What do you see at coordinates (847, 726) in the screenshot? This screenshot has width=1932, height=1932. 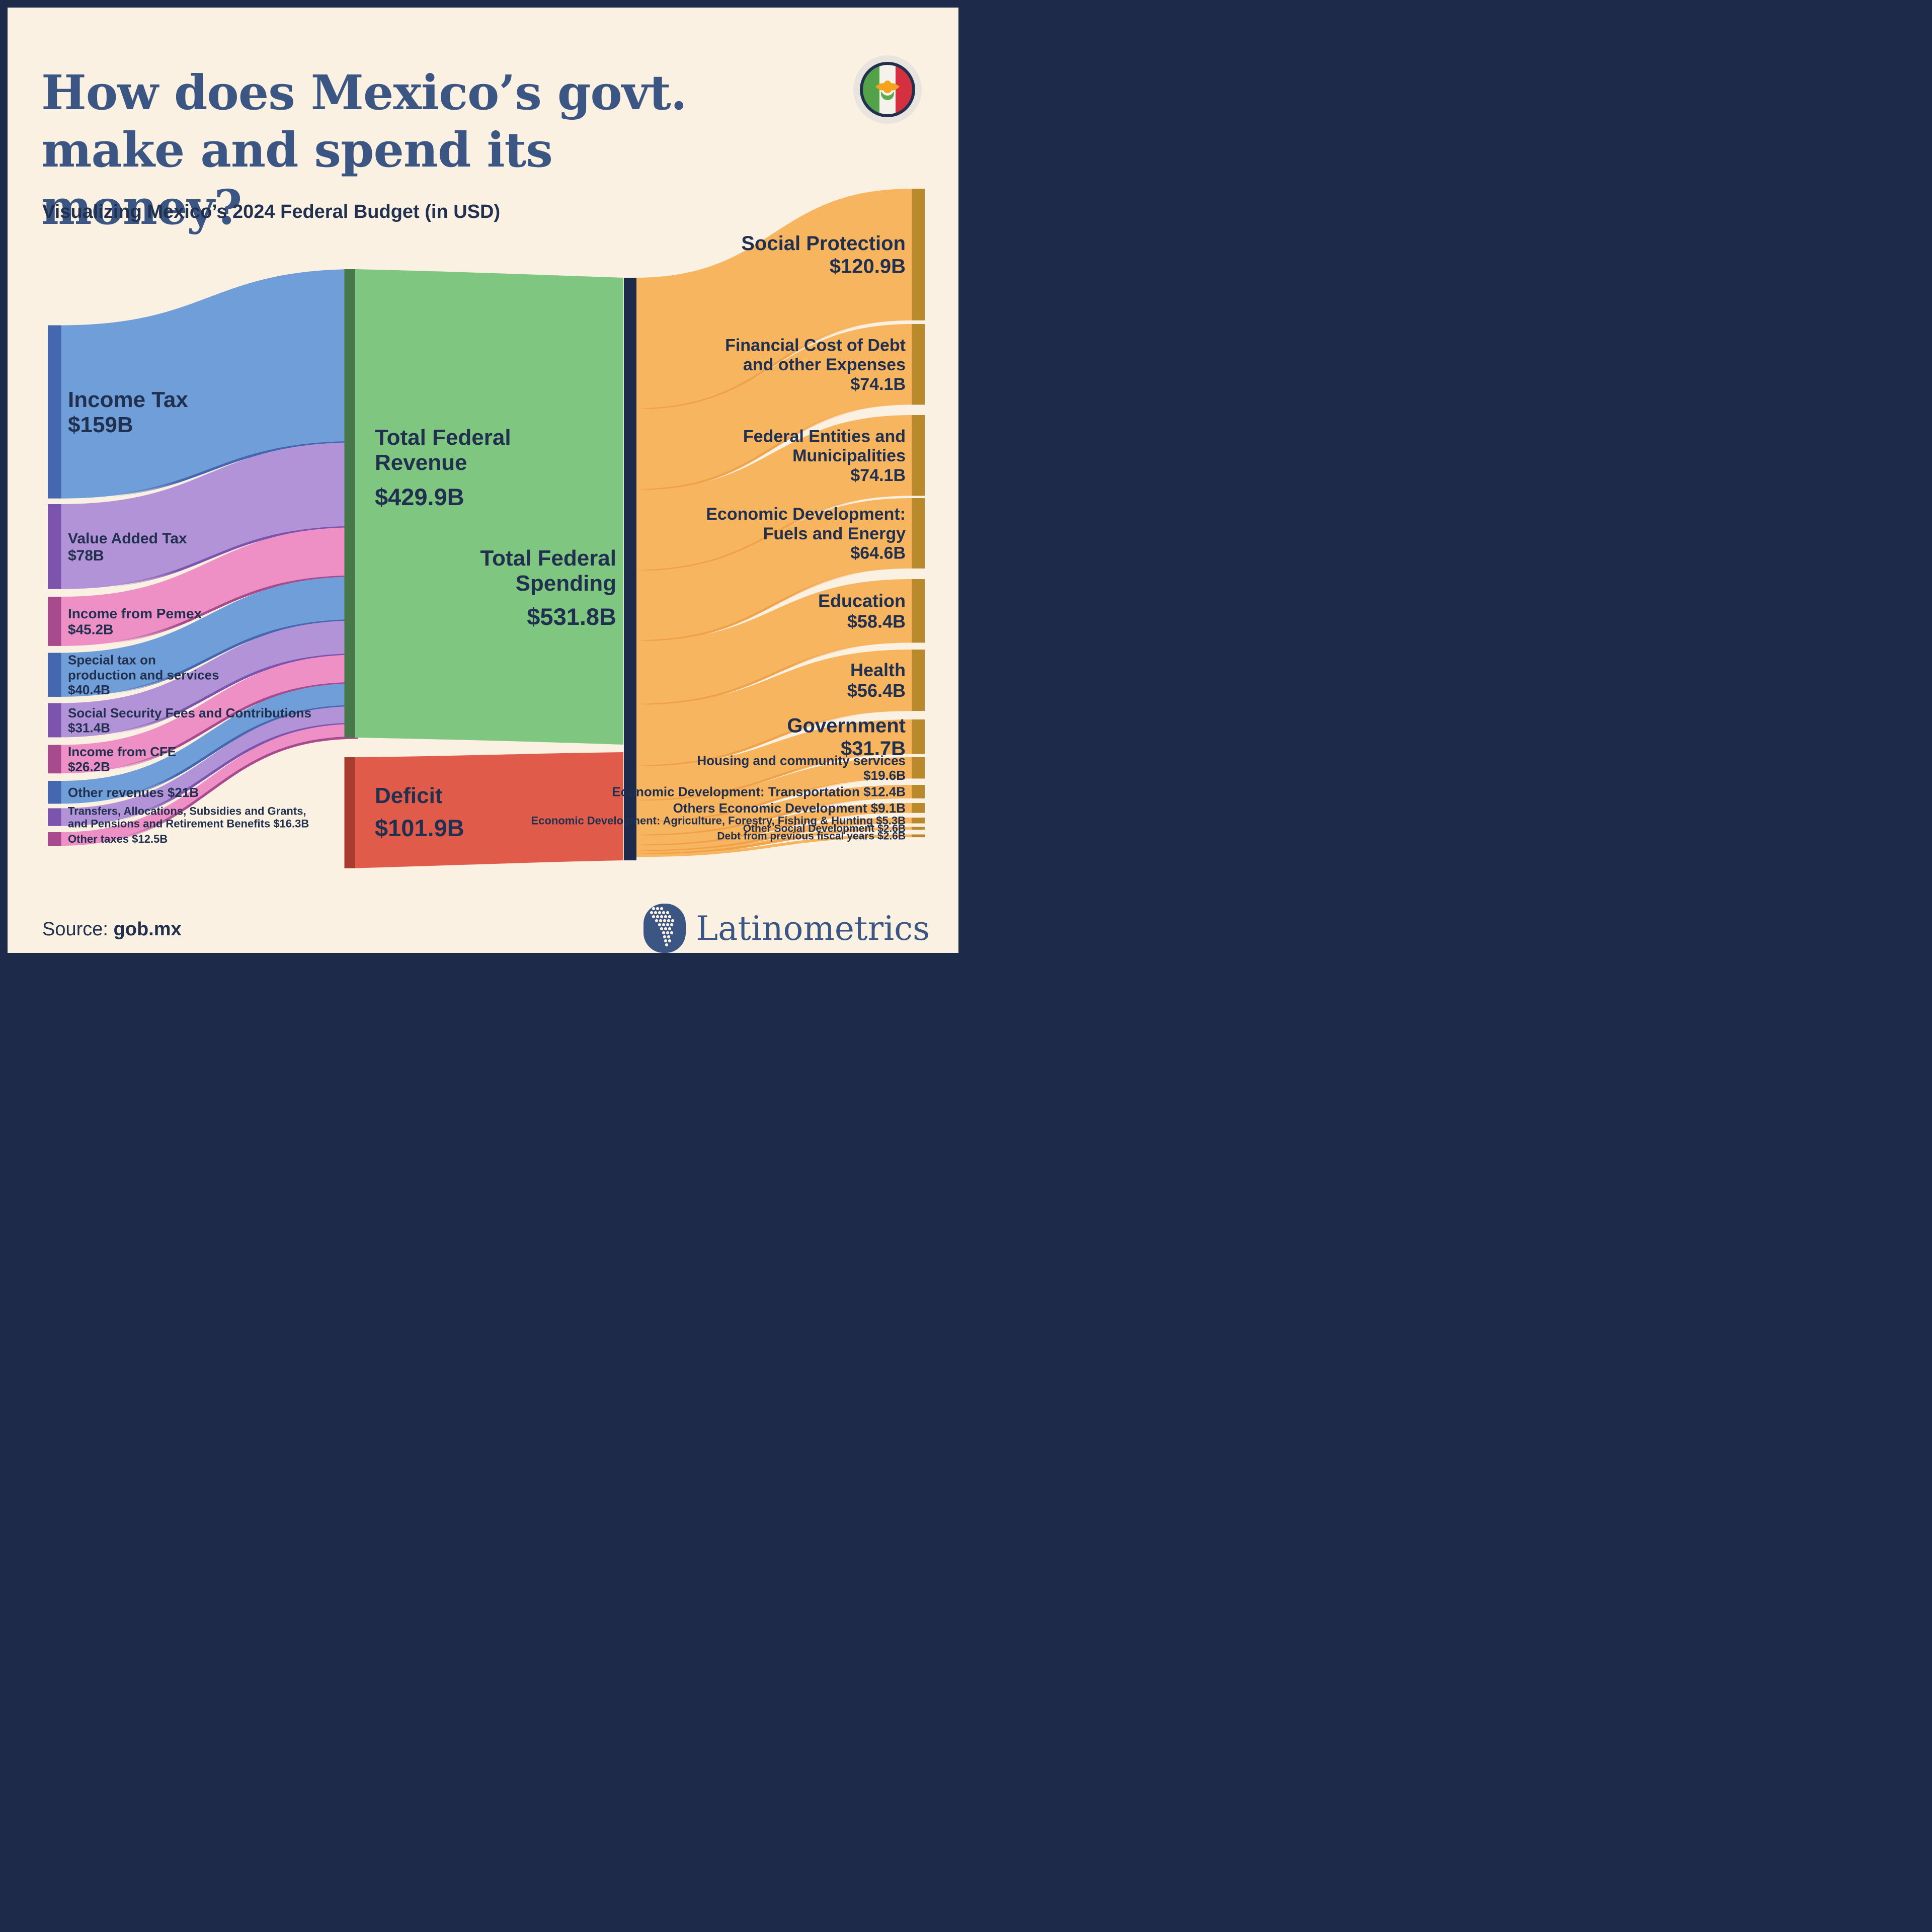 I see `label-government-line-0: Government` at bounding box center [847, 726].